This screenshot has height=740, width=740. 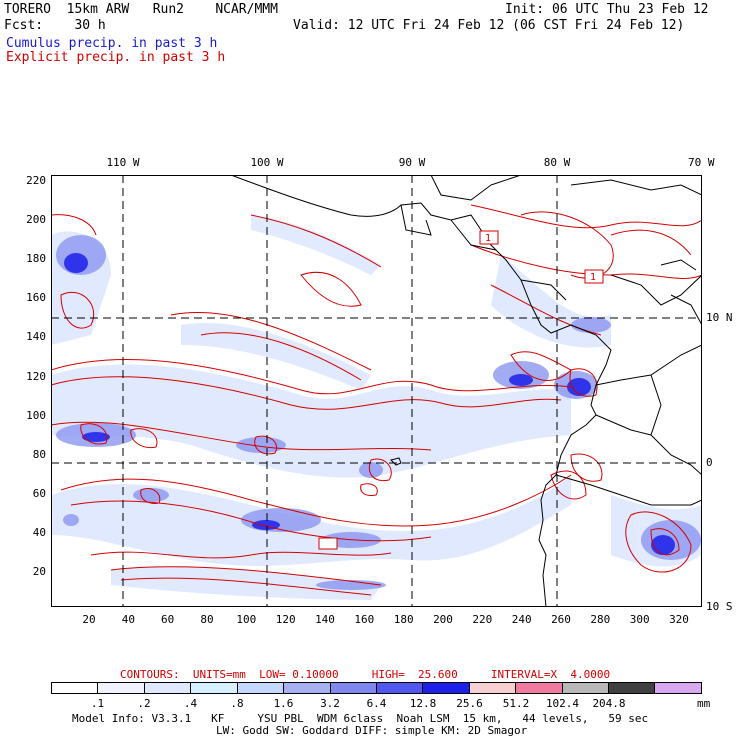 I want to click on x-tick-label: 180, so click(x=403, y=619).